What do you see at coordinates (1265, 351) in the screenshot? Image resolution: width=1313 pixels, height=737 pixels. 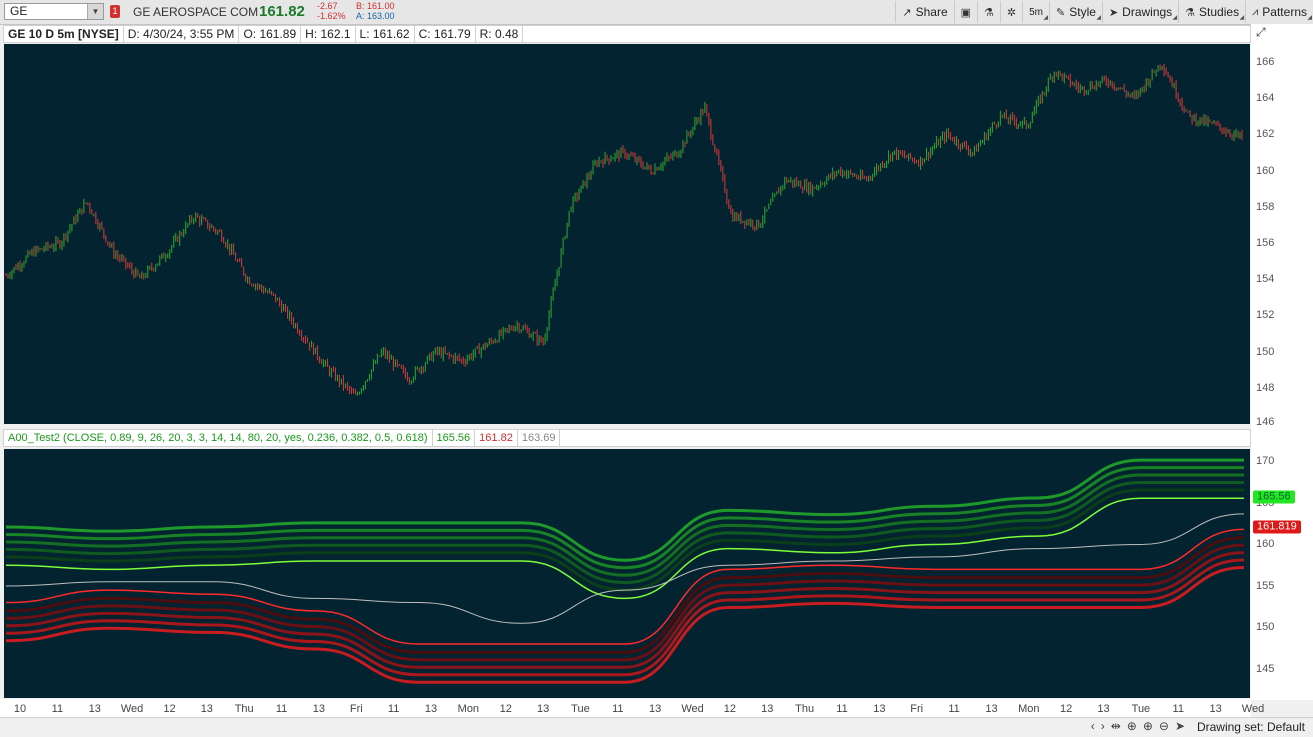 I see `price-axis-label: 150` at bounding box center [1265, 351].